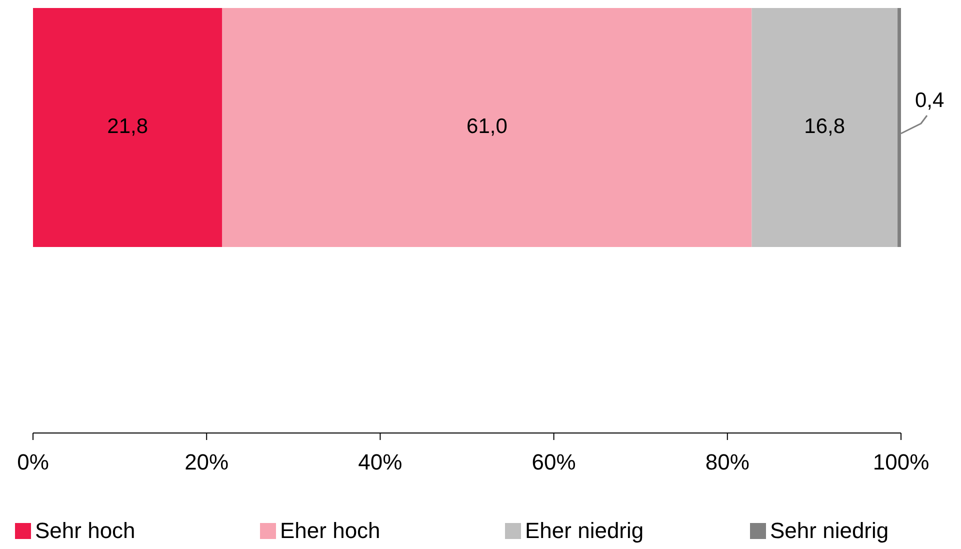  Describe the element at coordinates (727, 462) in the screenshot. I see `x-tick-label: 80%` at that location.